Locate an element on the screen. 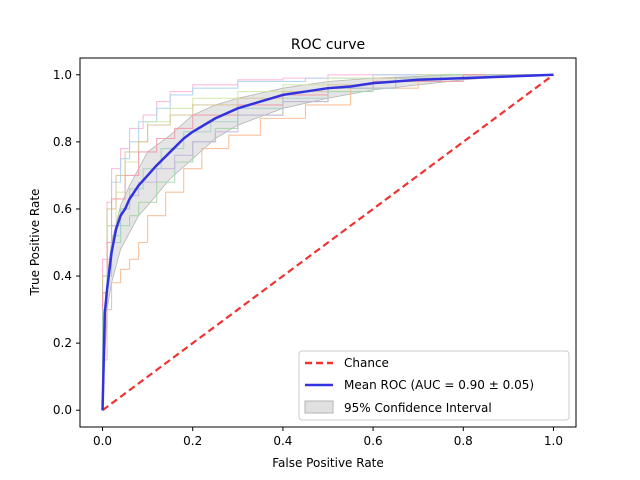 This screenshot has height=480, width=640. legend-mean-roc-label: Mean ROC (AUC = 0.90 ± 0.05) is located at coordinates (439, 385).